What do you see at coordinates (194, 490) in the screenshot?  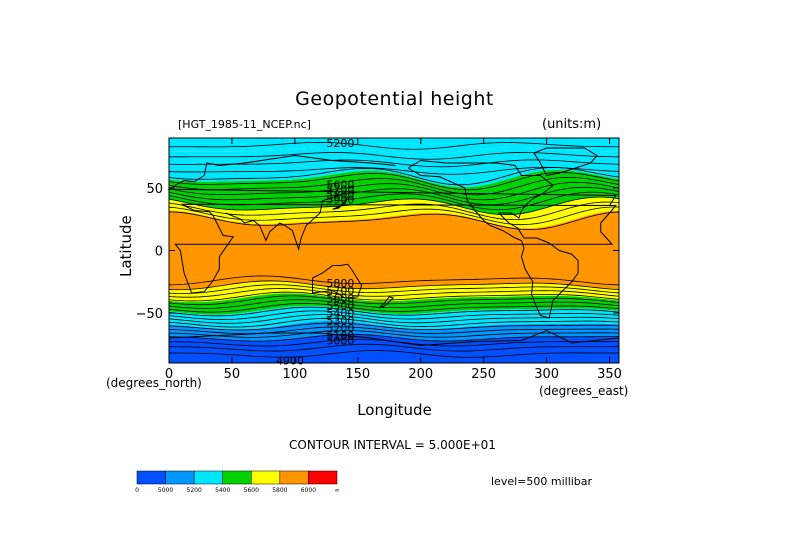 I see `colorbar-label: 5200` at bounding box center [194, 490].